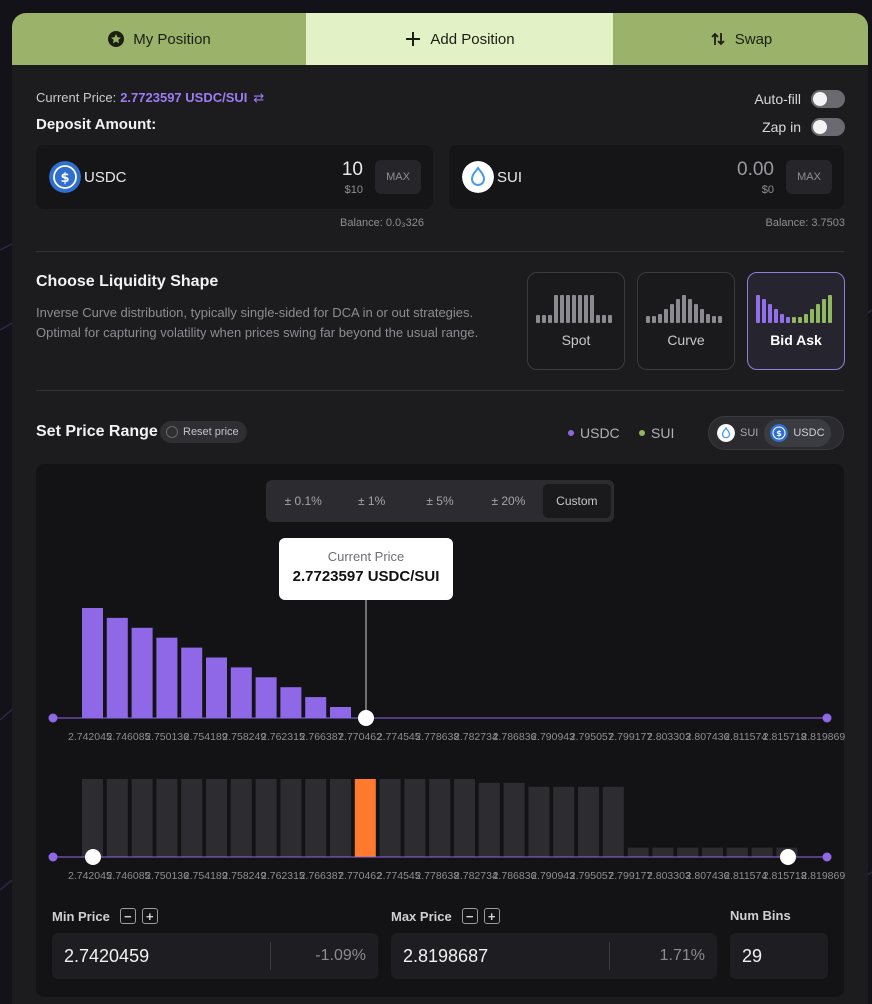  What do you see at coordinates (398, 177) in the screenshot?
I see `usdc-max-button: MAX` at bounding box center [398, 177].